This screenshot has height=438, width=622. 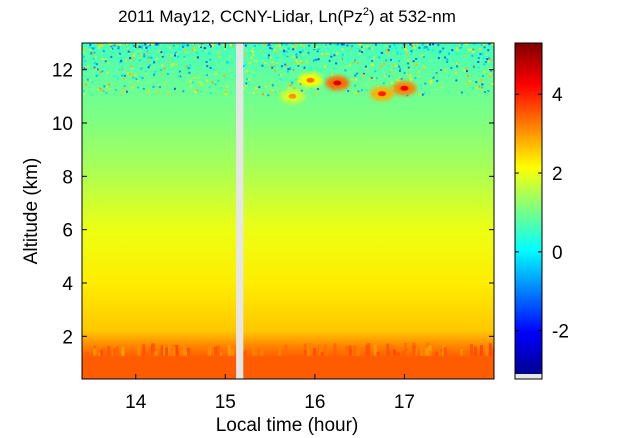 What do you see at coordinates (337, 83) in the screenshot?
I see `cloud-core` at bounding box center [337, 83].